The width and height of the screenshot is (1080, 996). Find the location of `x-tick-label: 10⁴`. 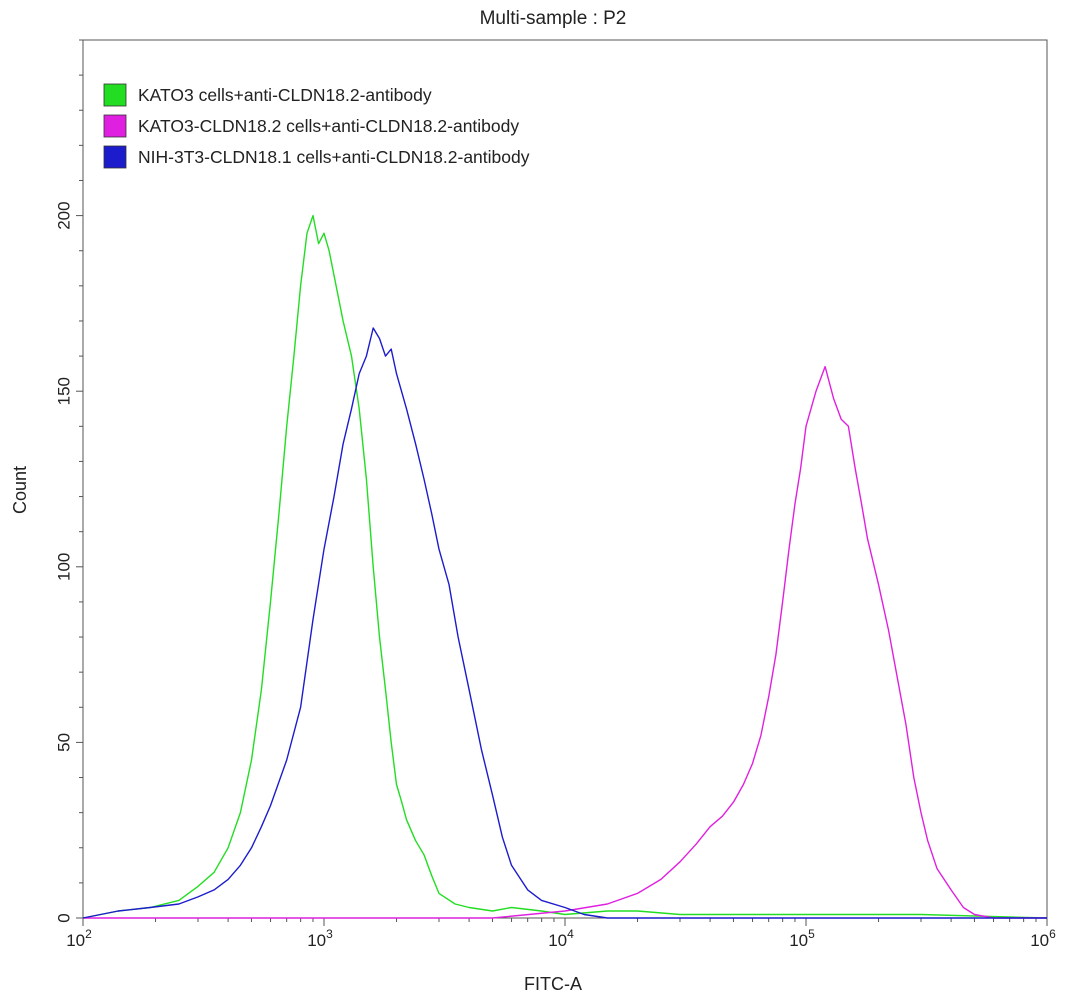

x-tick-label: 10⁴ is located at coordinates (561, 938).